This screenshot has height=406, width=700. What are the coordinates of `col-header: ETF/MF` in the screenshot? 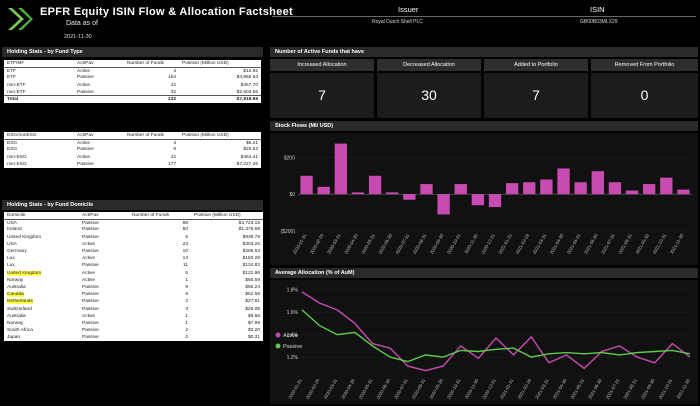 It's located at (39, 64).